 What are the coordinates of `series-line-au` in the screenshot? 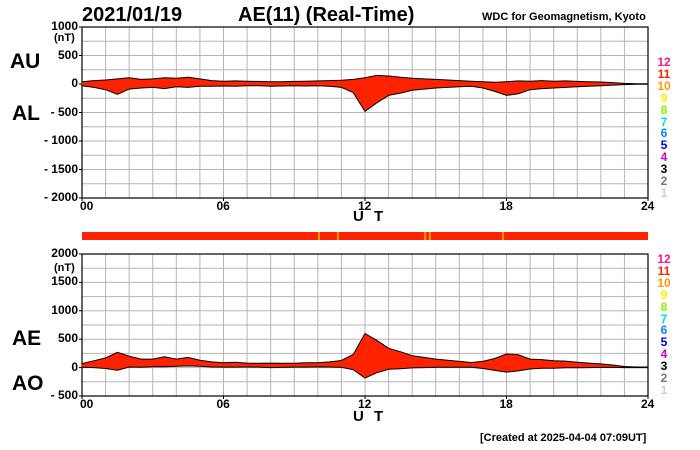 It's located at (364, 79).